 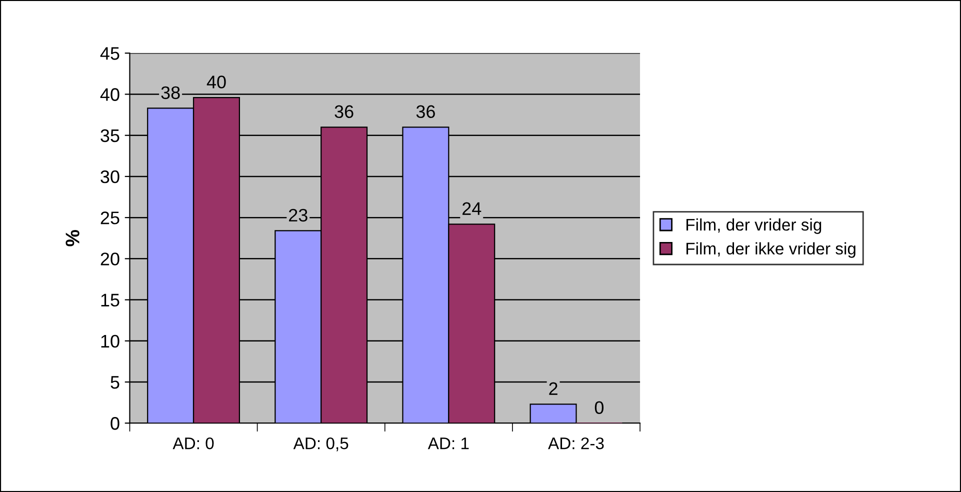 I want to click on y-tick-label: 25, so click(x=110, y=218).